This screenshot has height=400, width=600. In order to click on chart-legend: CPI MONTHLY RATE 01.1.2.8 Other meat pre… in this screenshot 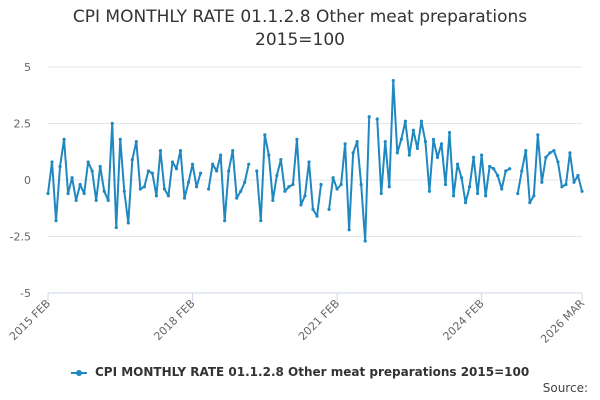, I will do `click(300, 372)`.